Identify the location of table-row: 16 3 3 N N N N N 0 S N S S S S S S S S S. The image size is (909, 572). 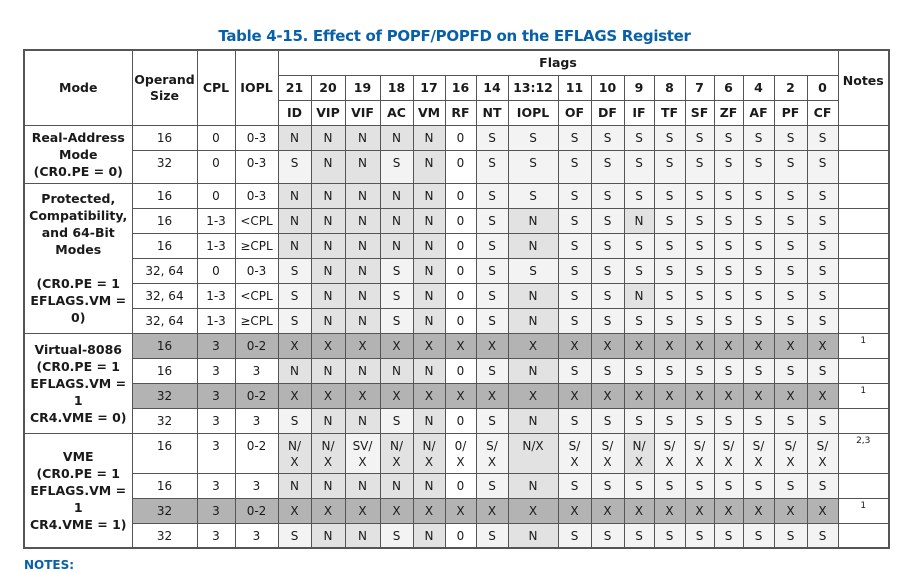
(457, 370).